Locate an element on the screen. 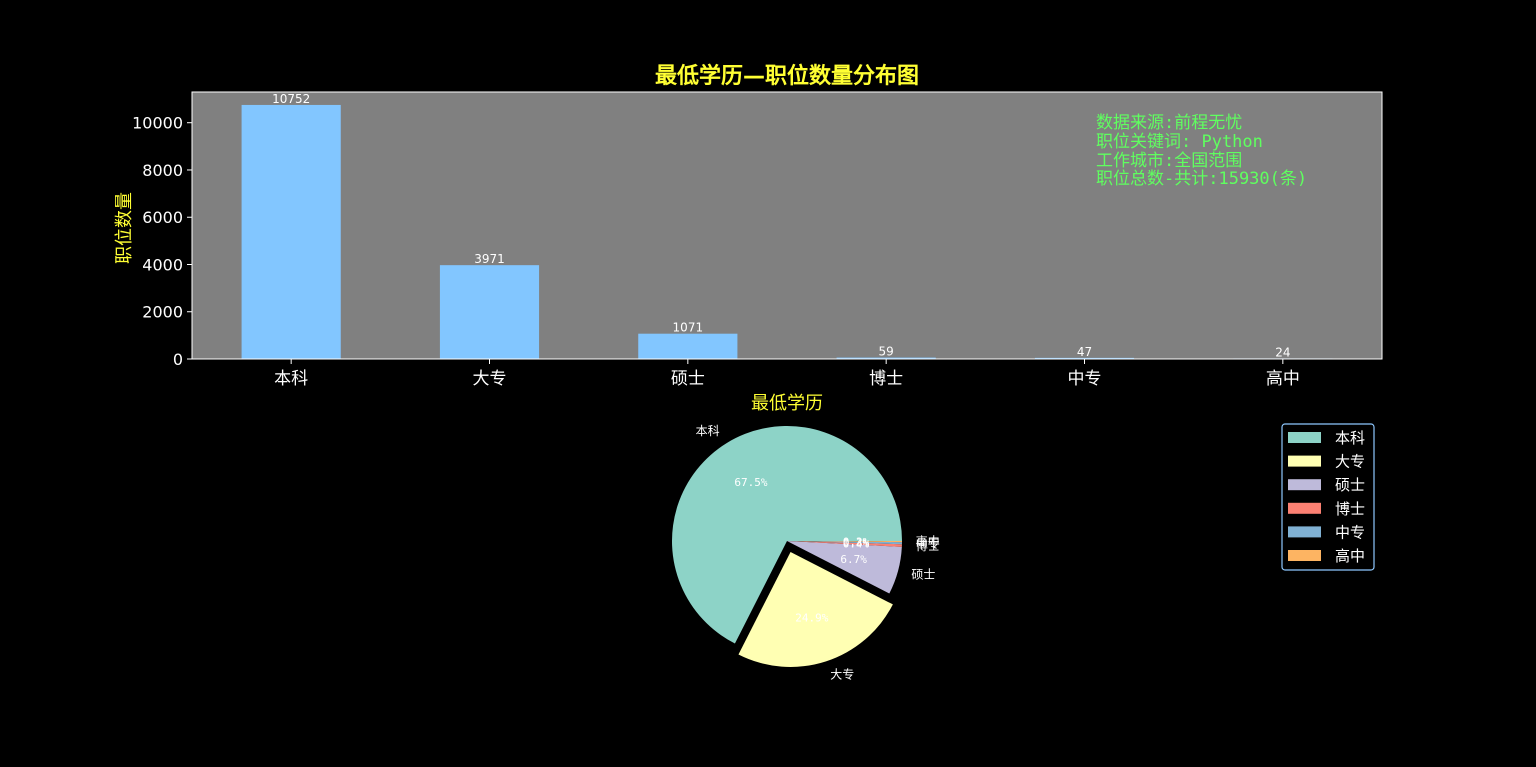  bar-中专 is located at coordinates (1084, 358).